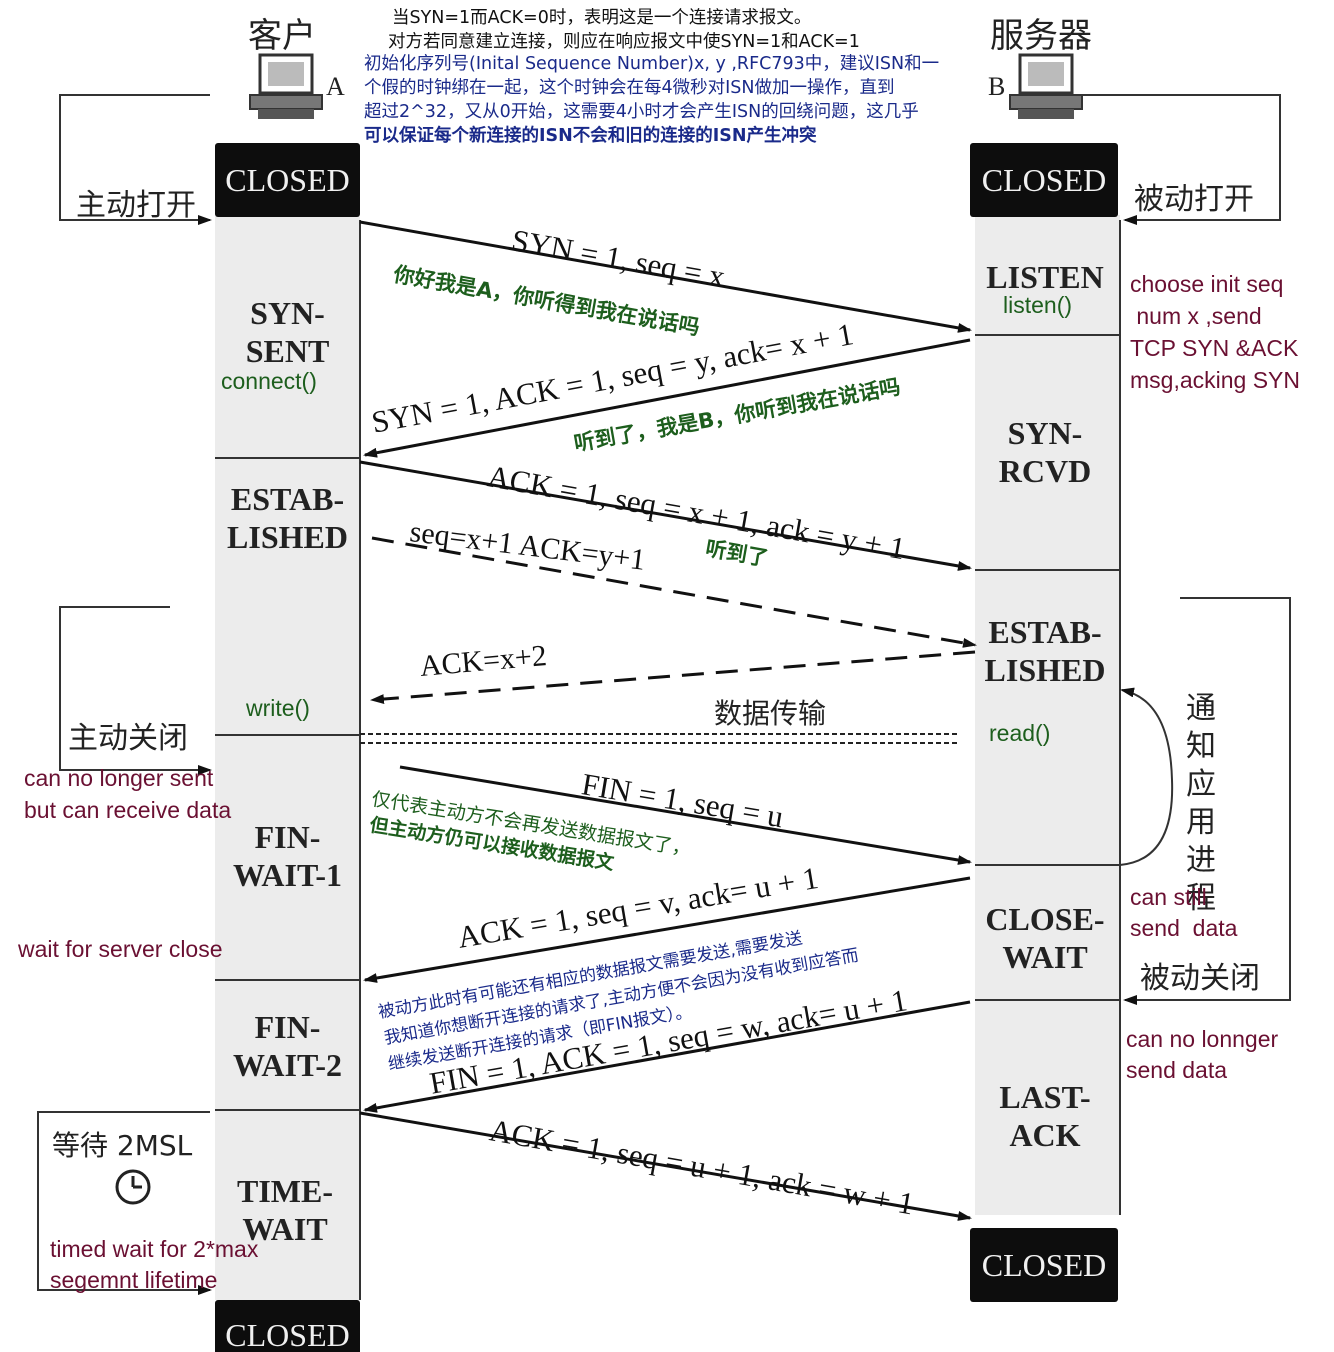  What do you see at coordinates (629, 88) in the screenshot?
I see `note-isn-2: 个假的时钟绑在一起，这个时钟会在每4微秒对ISN做加一操作，直到` at bounding box center [629, 88].